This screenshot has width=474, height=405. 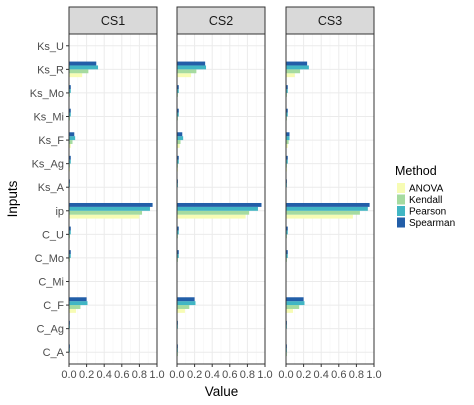 I want to click on legend-label-spearman: Spearman, so click(x=432, y=223).